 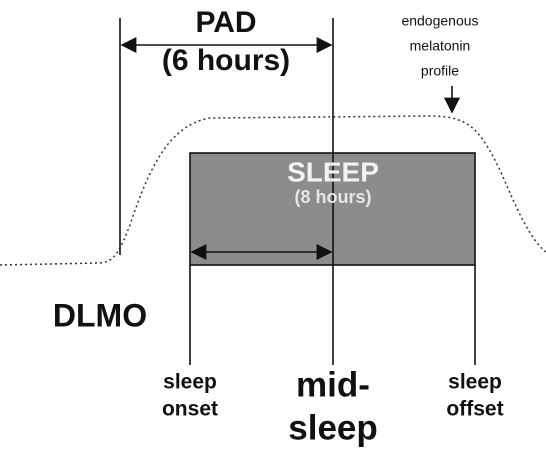 What do you see at coordinates (474, 409) in the screenshot?
I see `offset-label: offset` at bounding box center [474, 409].